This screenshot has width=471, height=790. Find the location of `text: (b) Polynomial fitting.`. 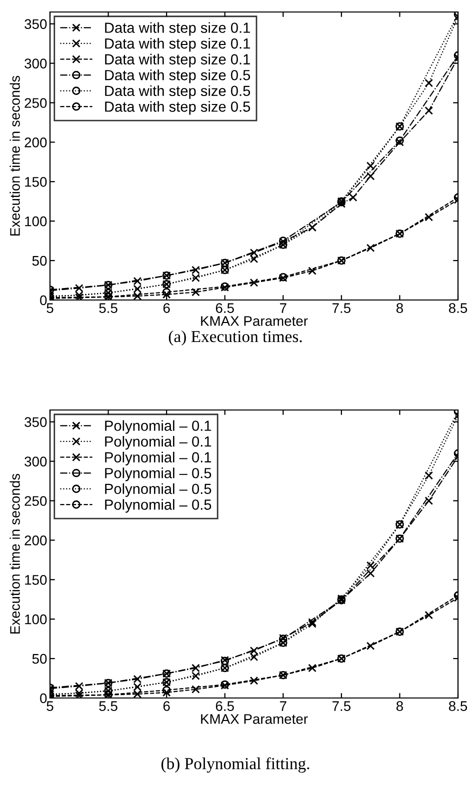

text: (b) Polynomial fitting. is located at coordinates (235, 765).